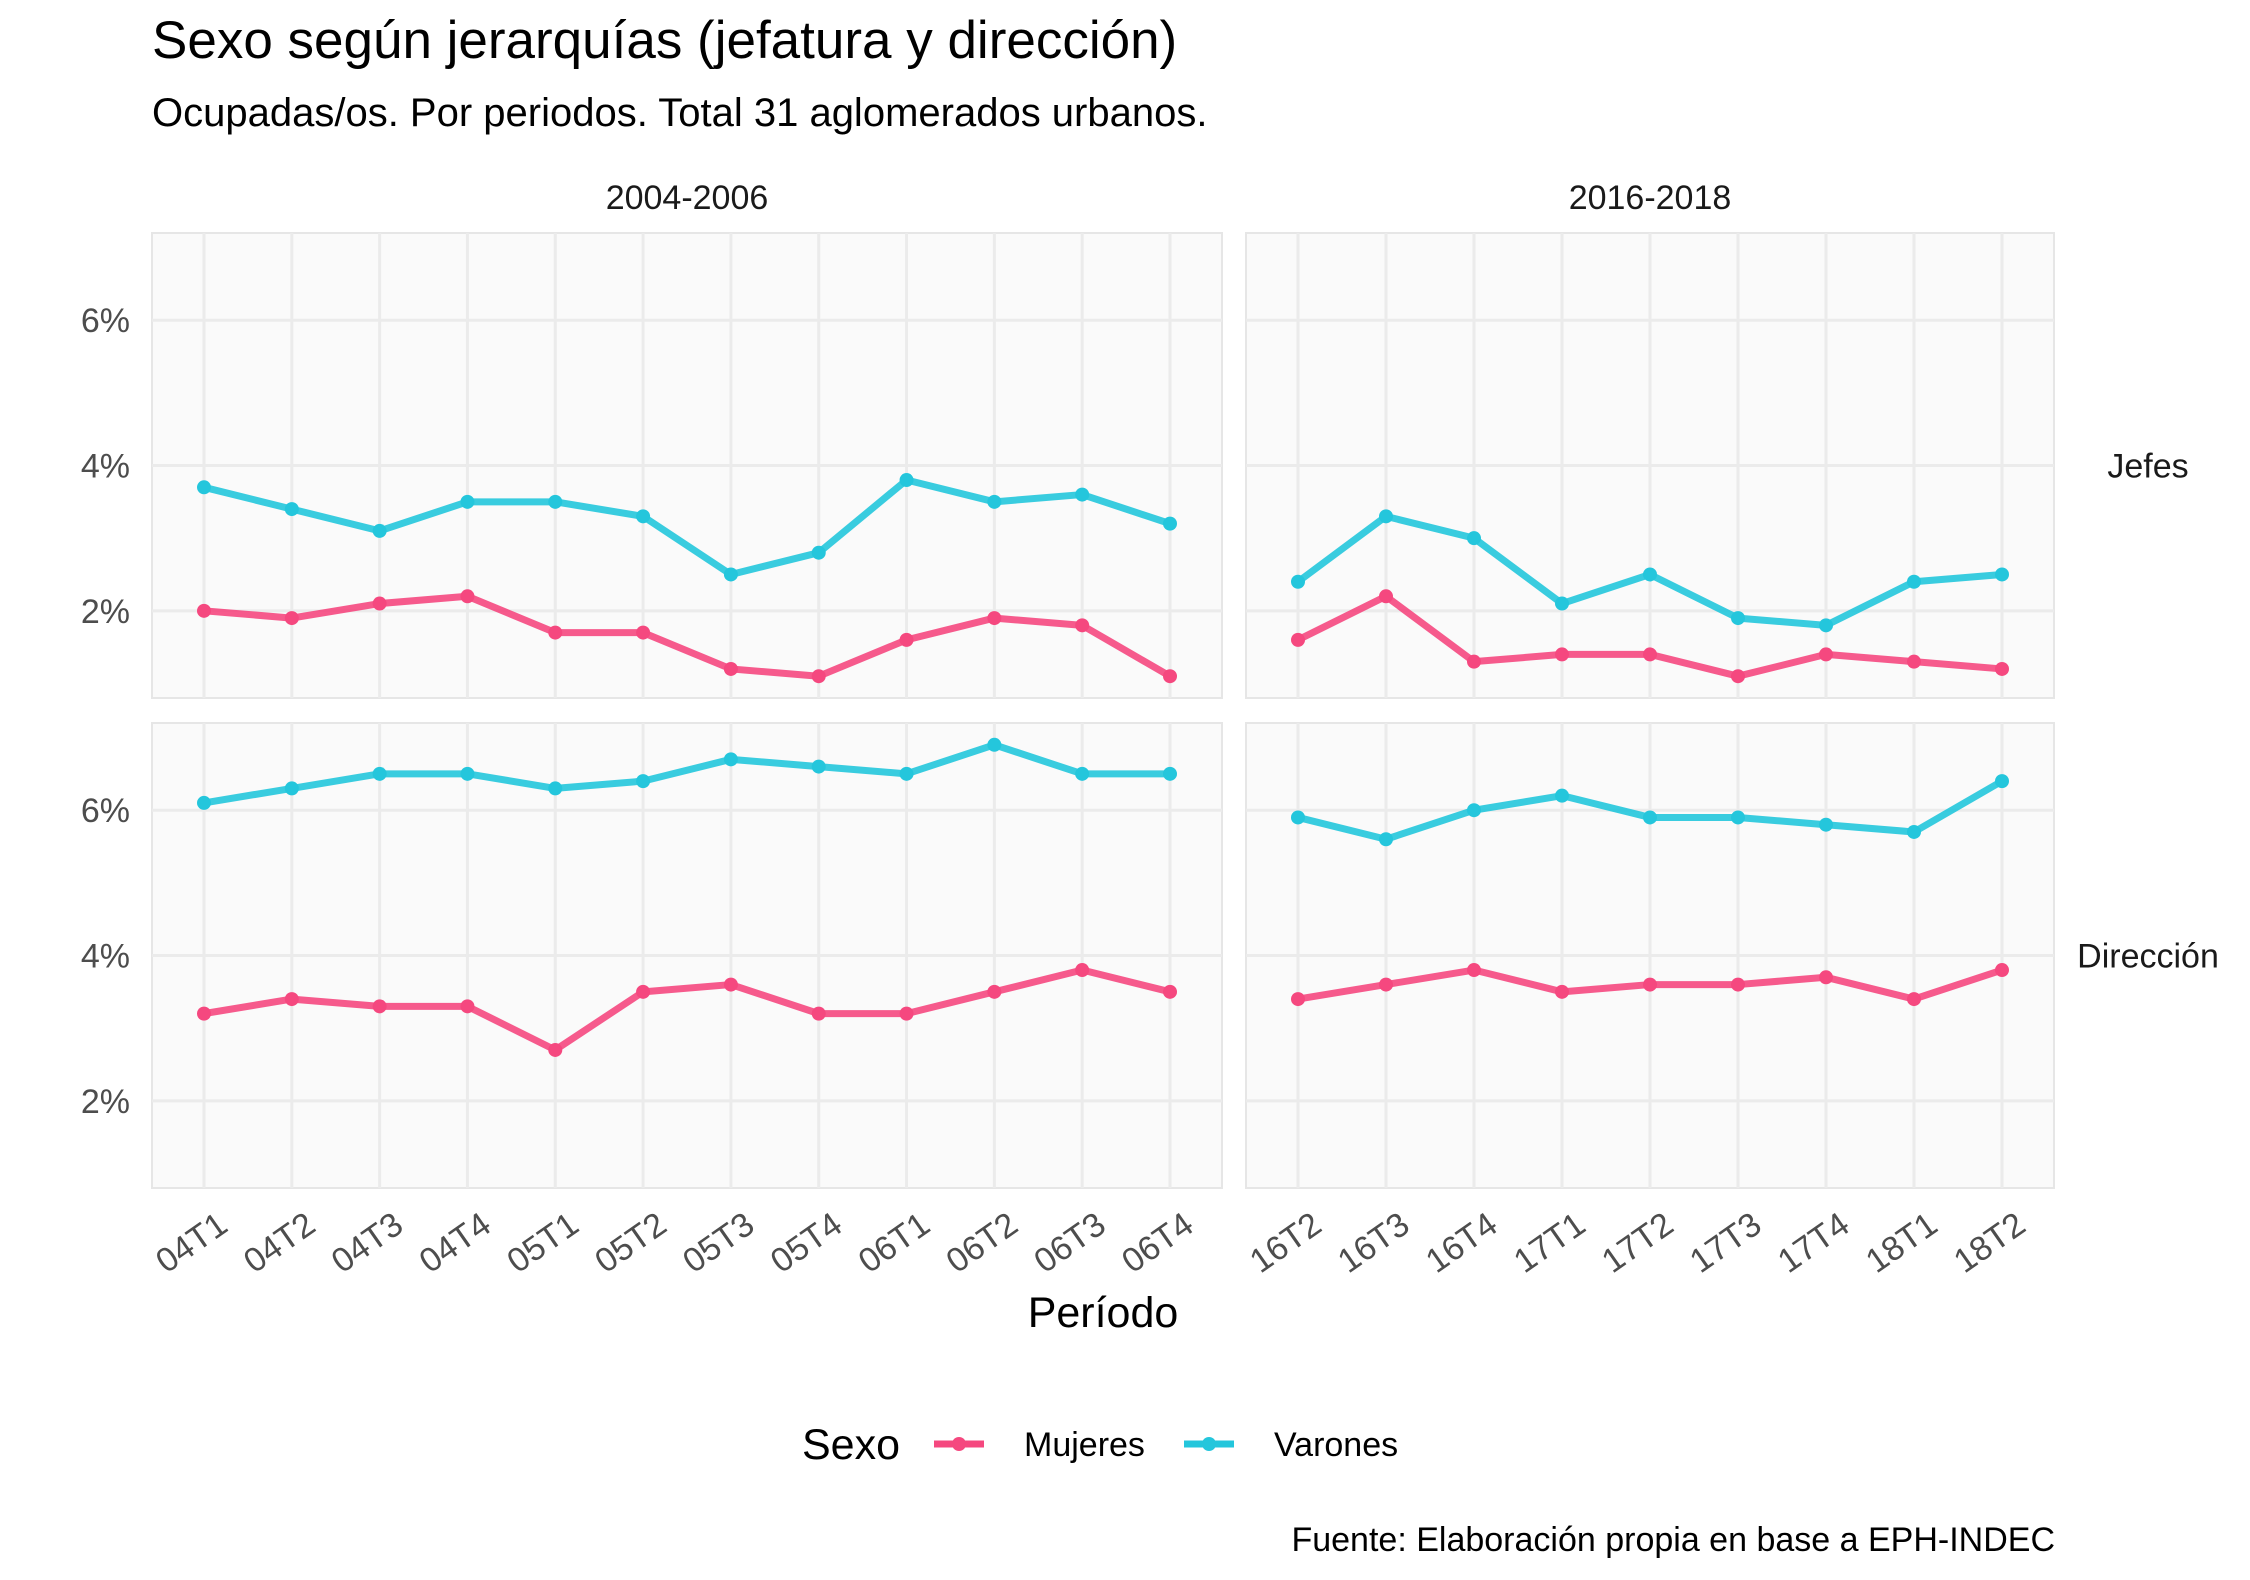 This screenshot has width=2250, height=1580. What do you see at coordinates (1285, 1243) in the screenshot?
I see `x-tick-label: 16T2` at bounding box center [1285, 1243].